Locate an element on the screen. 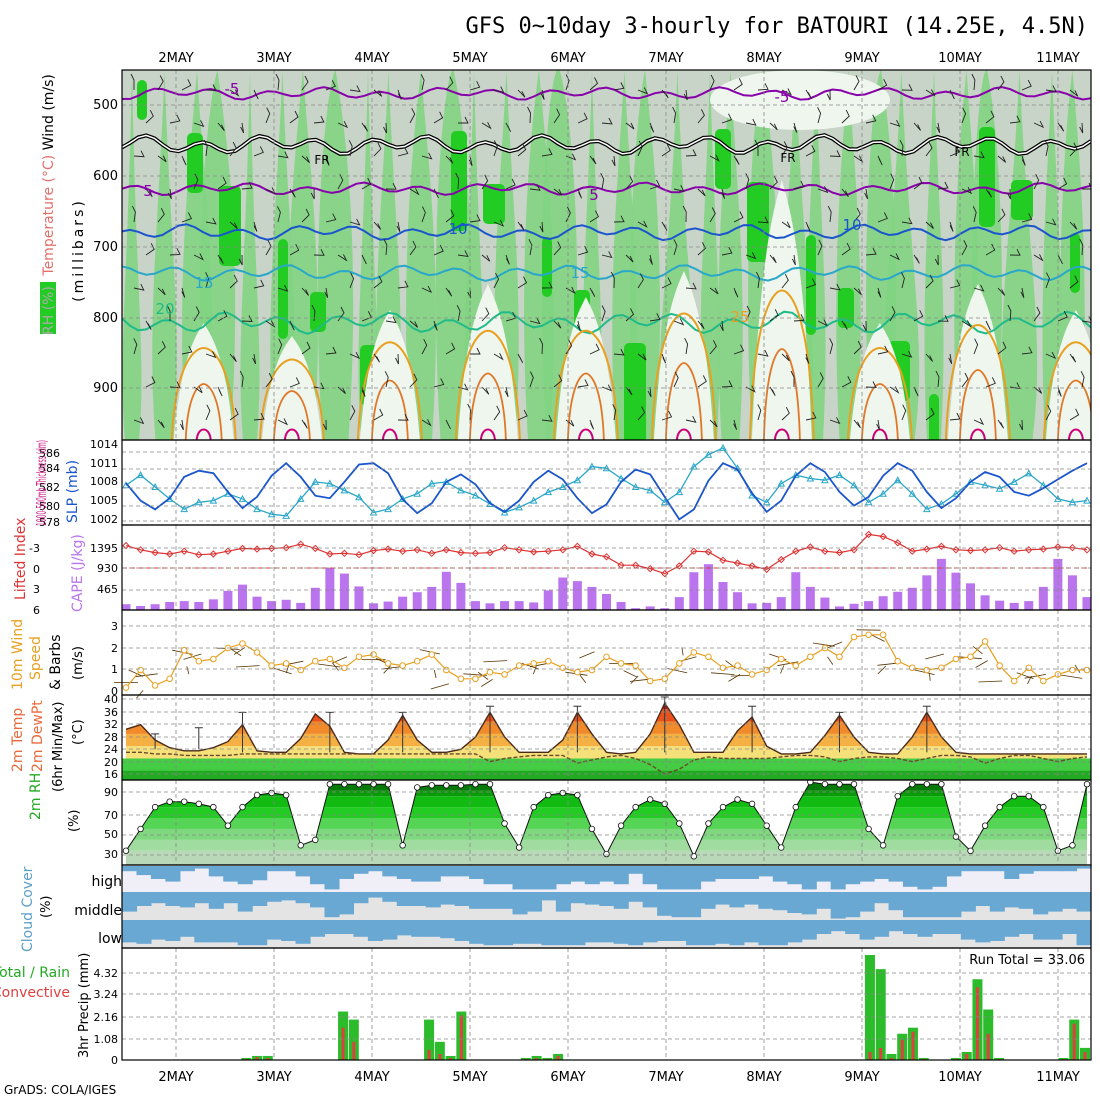 The image size is (1100, 1104). rh-labels: 90 70 50 30 2m RH (%) is located at coordinates (73, 817).